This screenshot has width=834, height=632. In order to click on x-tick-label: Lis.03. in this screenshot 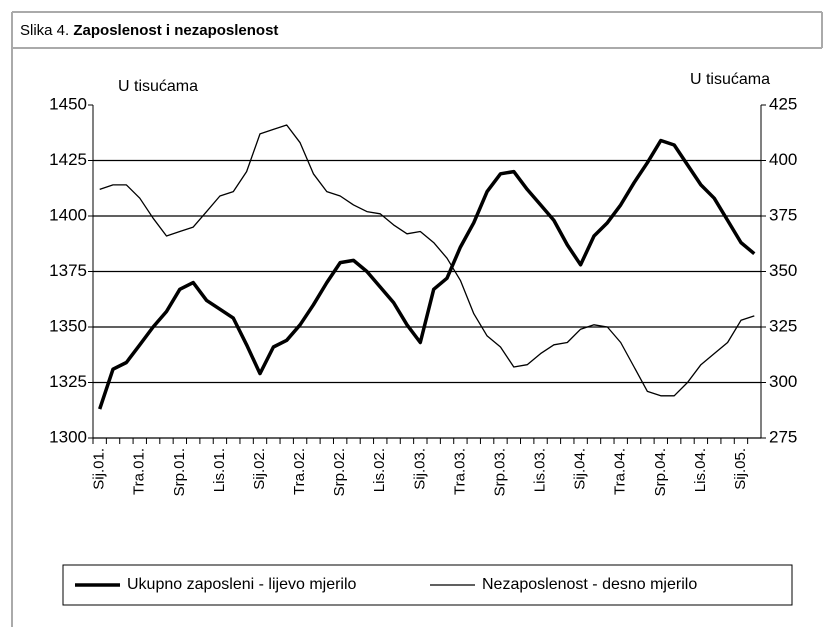, I will do `click(540, 470)`.